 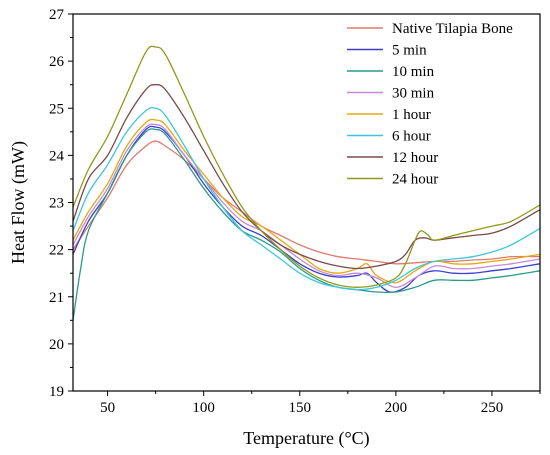 I want to click on y-tick-label: 20, so click(x=56, y=345).